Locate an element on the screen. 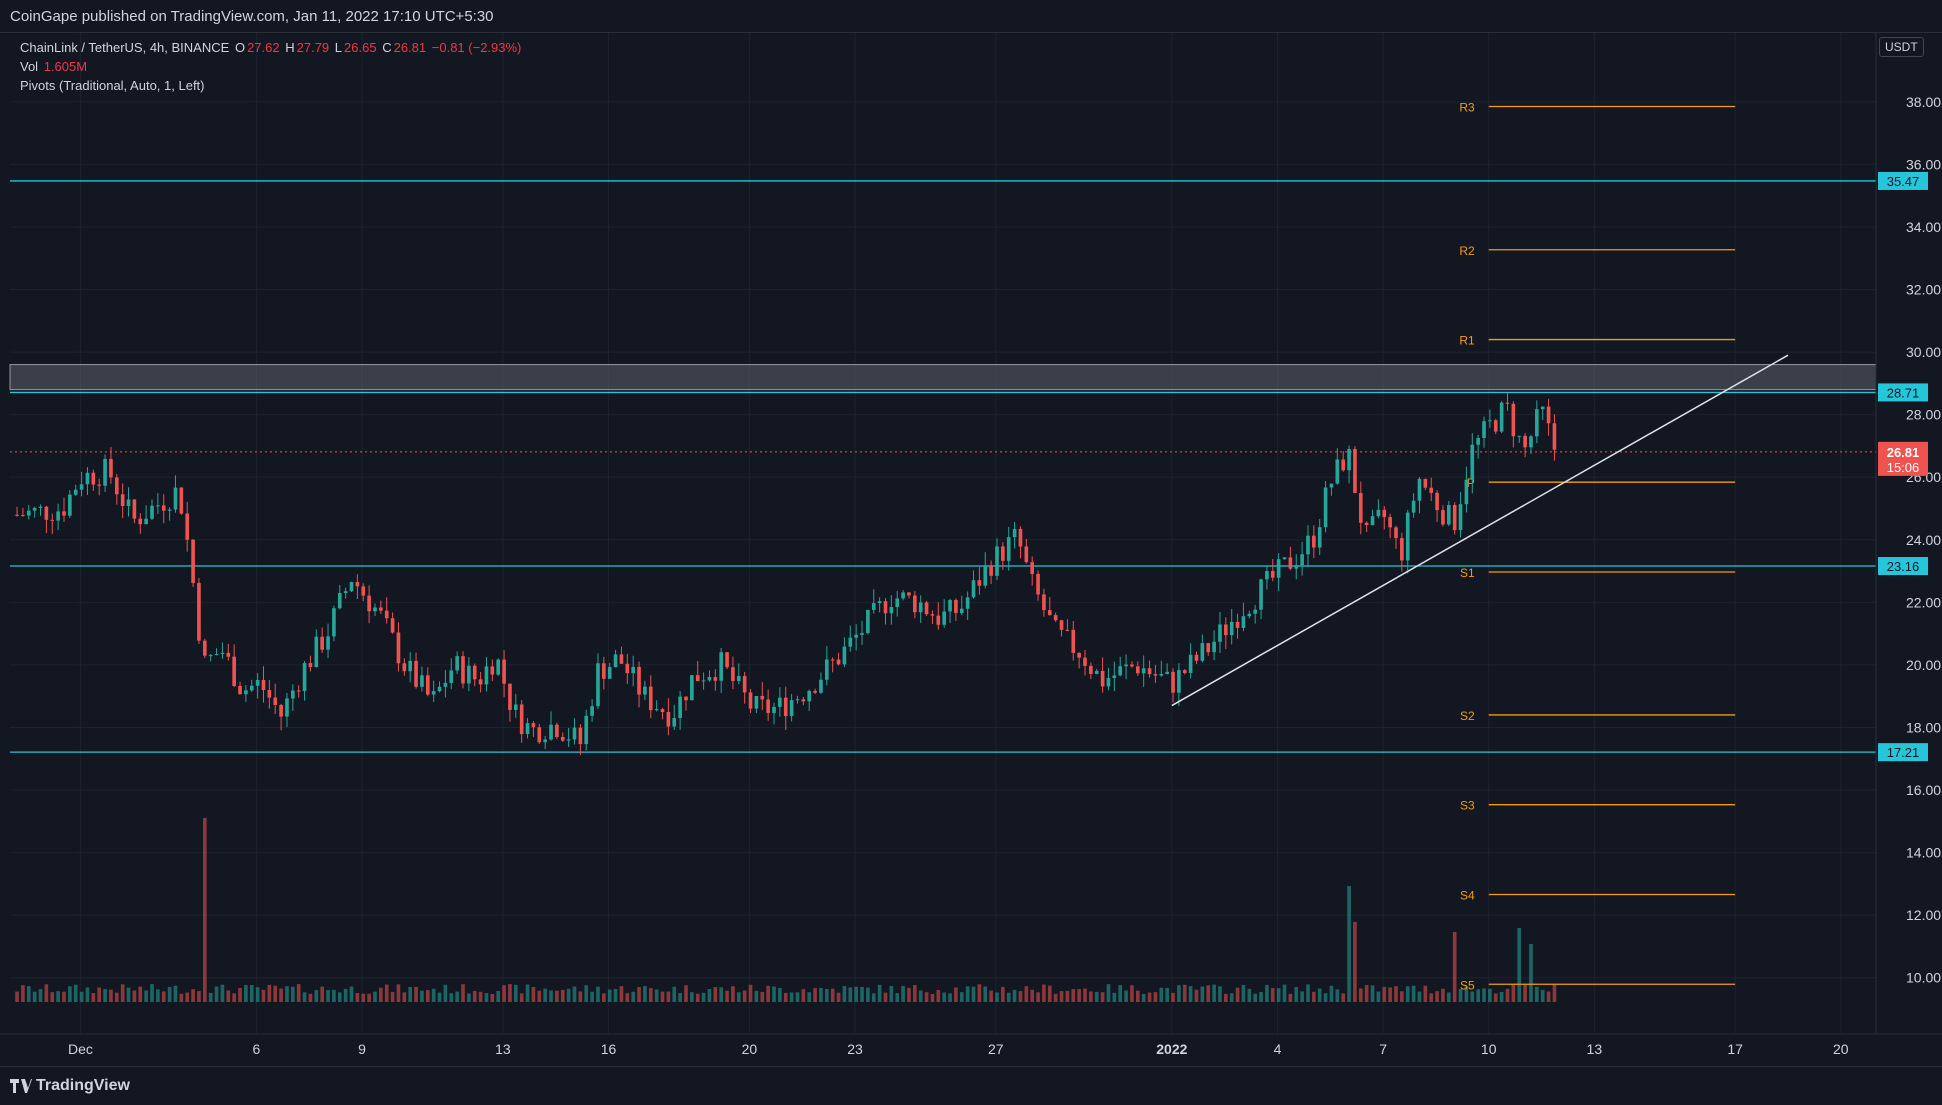 This screenshot has width=1942, height=1105. currency-button: USDT is located at coordinates (1901, 47).